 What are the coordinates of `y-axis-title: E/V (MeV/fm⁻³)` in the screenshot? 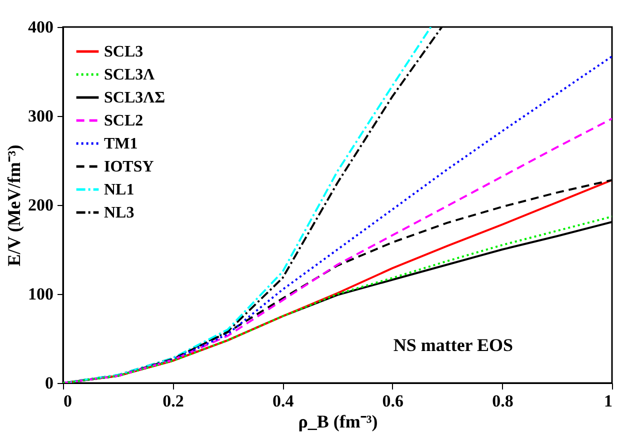 It's located at (14, 205).